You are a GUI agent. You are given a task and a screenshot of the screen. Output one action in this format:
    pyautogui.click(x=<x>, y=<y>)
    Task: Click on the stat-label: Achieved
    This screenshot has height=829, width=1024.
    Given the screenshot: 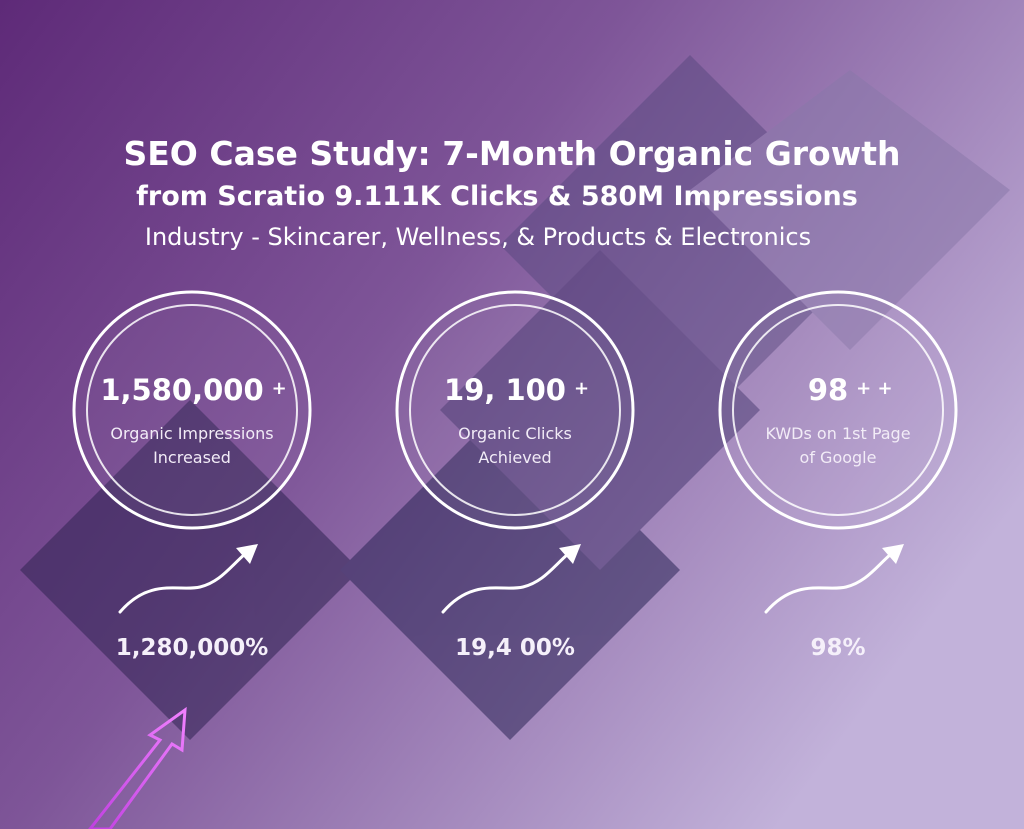 What is the action you would take?
    pyautogui.click(x=514, y=457)
    